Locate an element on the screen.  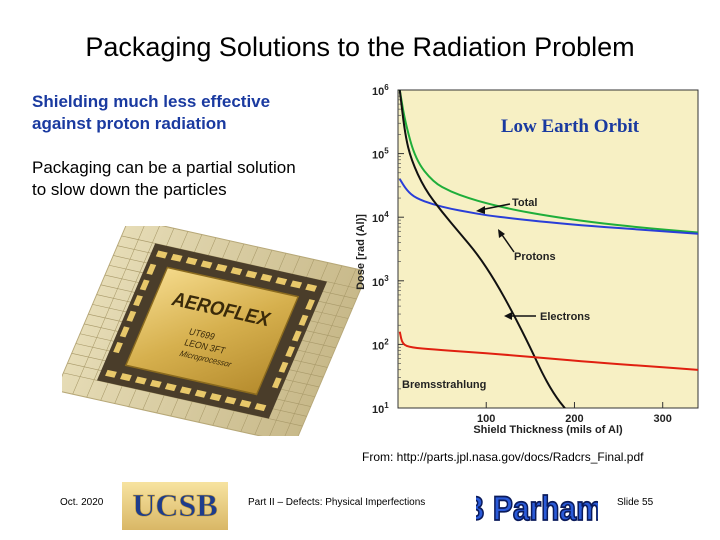
author-logo-text: B Parhami is located at coordinates (537, 508).